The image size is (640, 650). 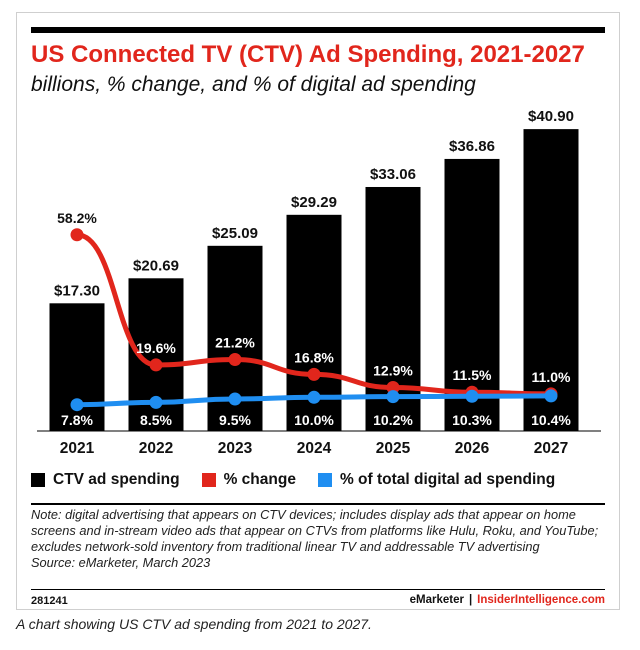 What do you see at coordinates (472, 146) in the screenshot?
I see `bar-label-2026: $36.86` at bounding box center [472, 146].